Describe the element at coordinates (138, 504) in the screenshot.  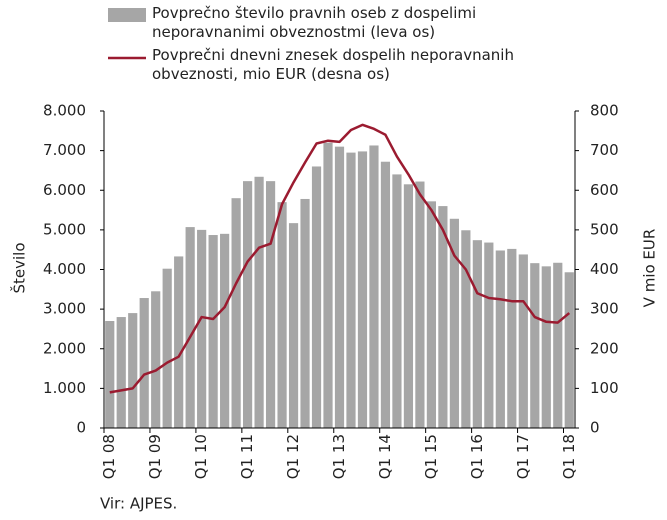
I see `source: Vir: AJPES.` at that location.